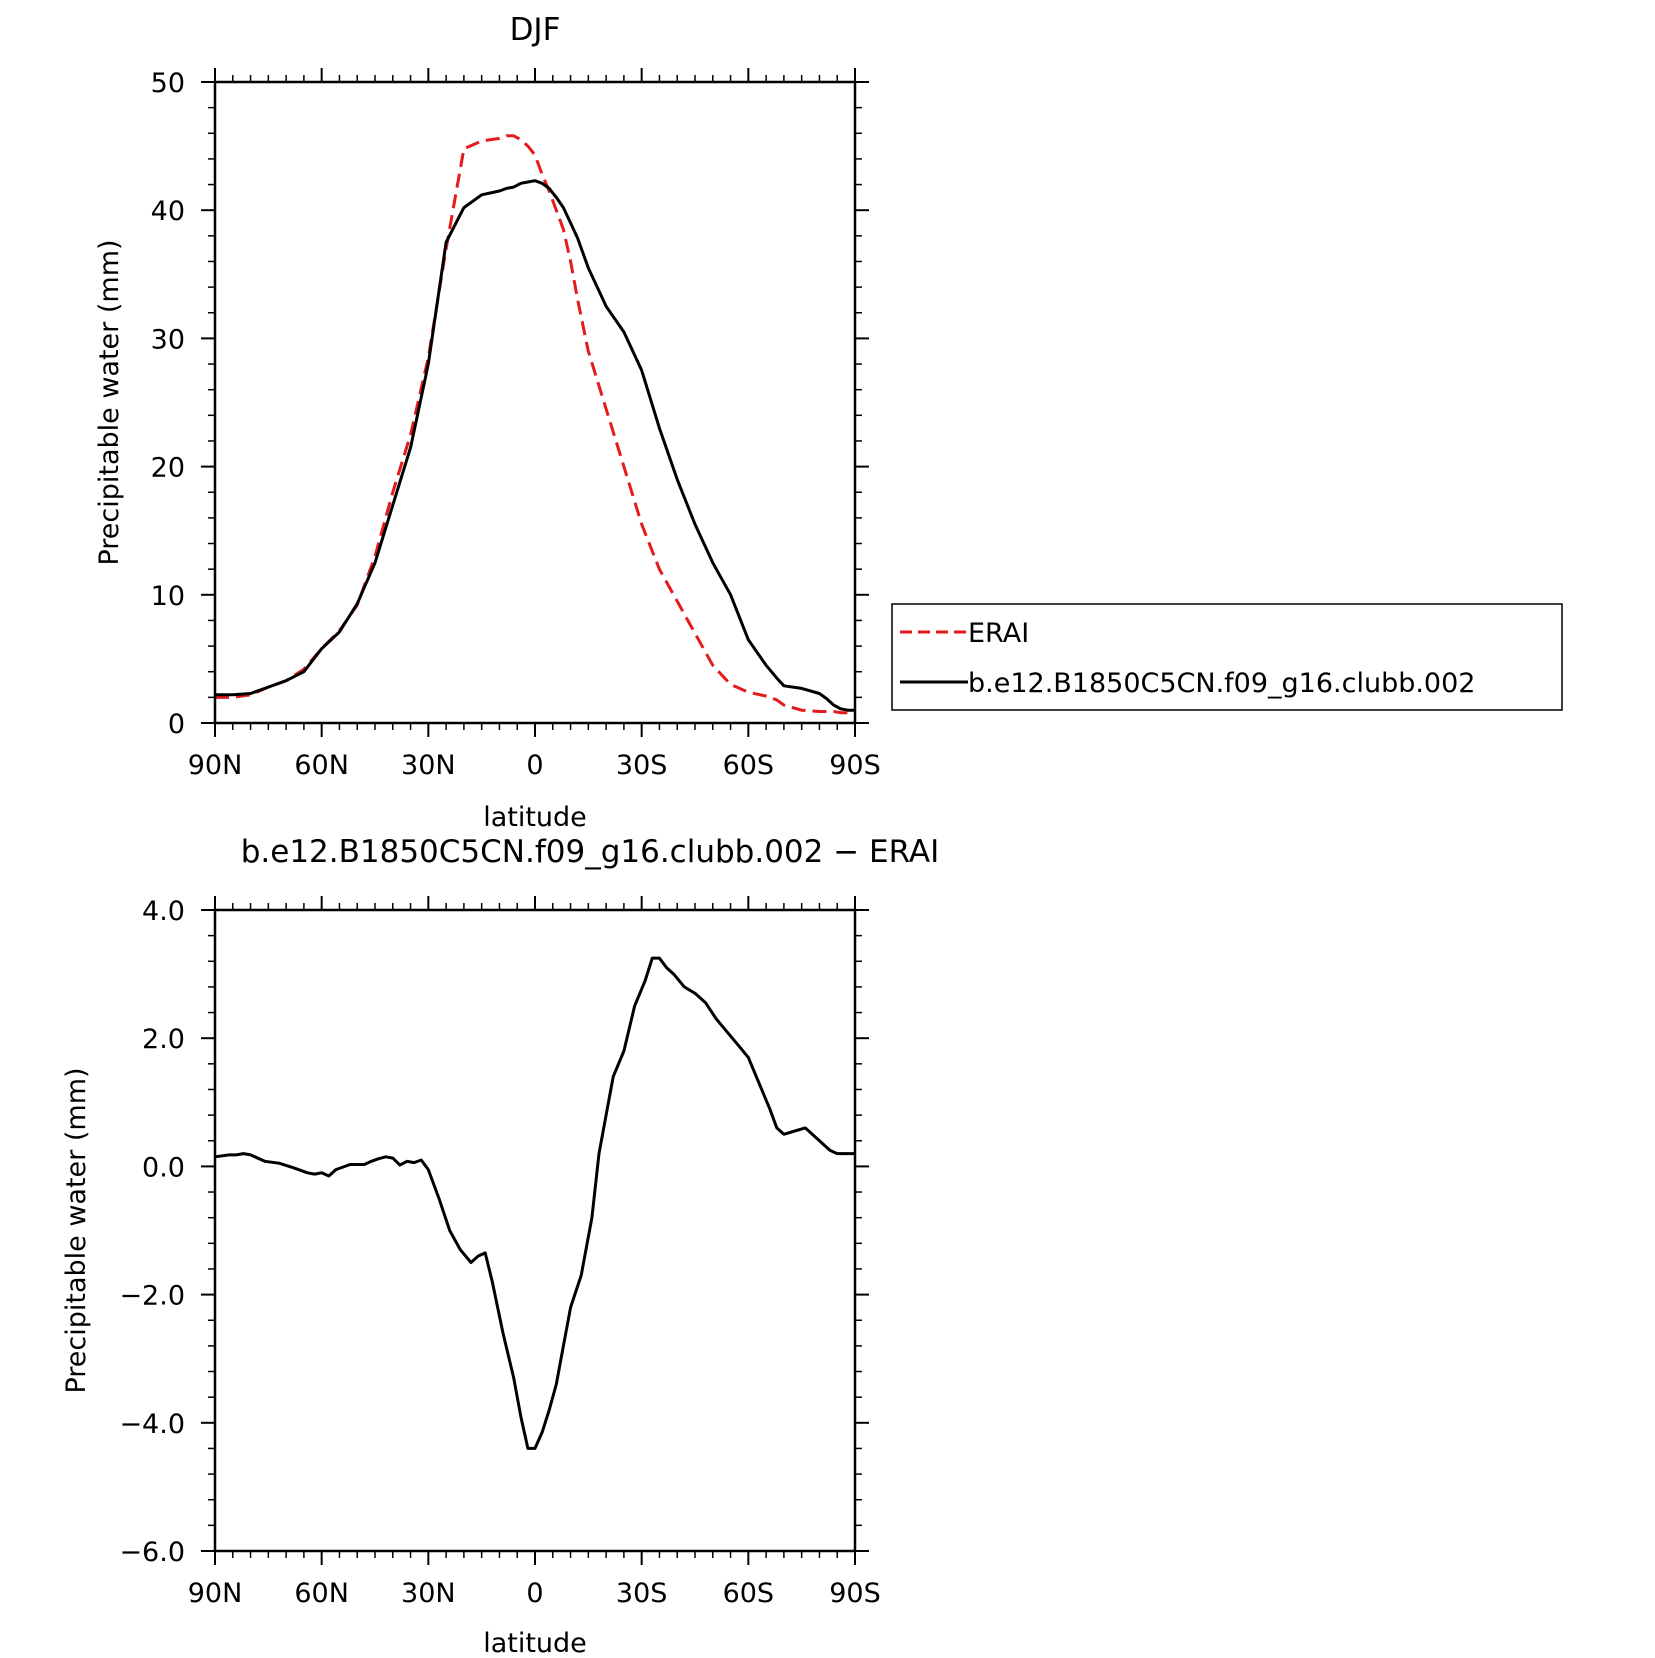 The width and height of the screenshot is (1655, 1658). I want to click on legend-box, so click(1227, 657).